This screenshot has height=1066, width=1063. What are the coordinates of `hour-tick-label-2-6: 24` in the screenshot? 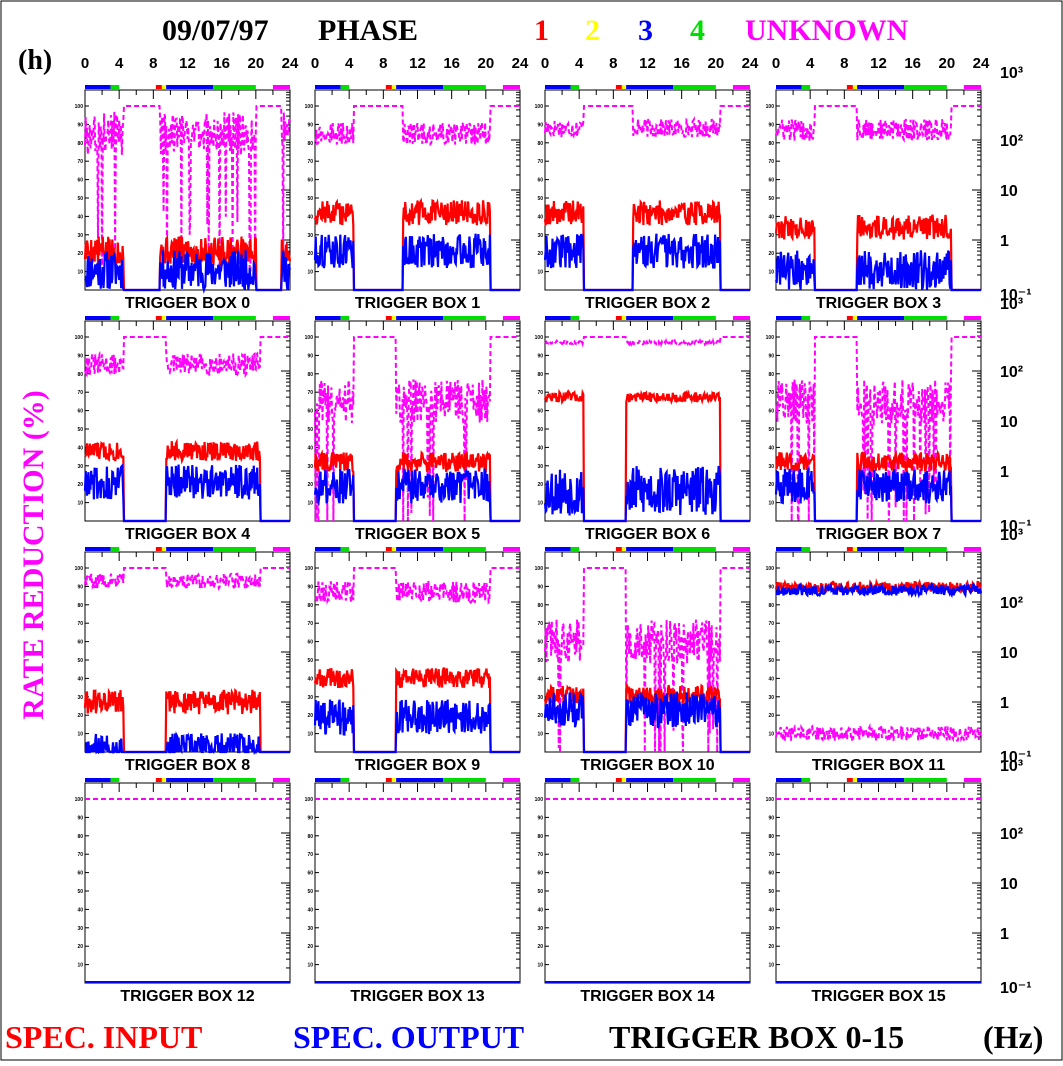 It's located at (750, 63).